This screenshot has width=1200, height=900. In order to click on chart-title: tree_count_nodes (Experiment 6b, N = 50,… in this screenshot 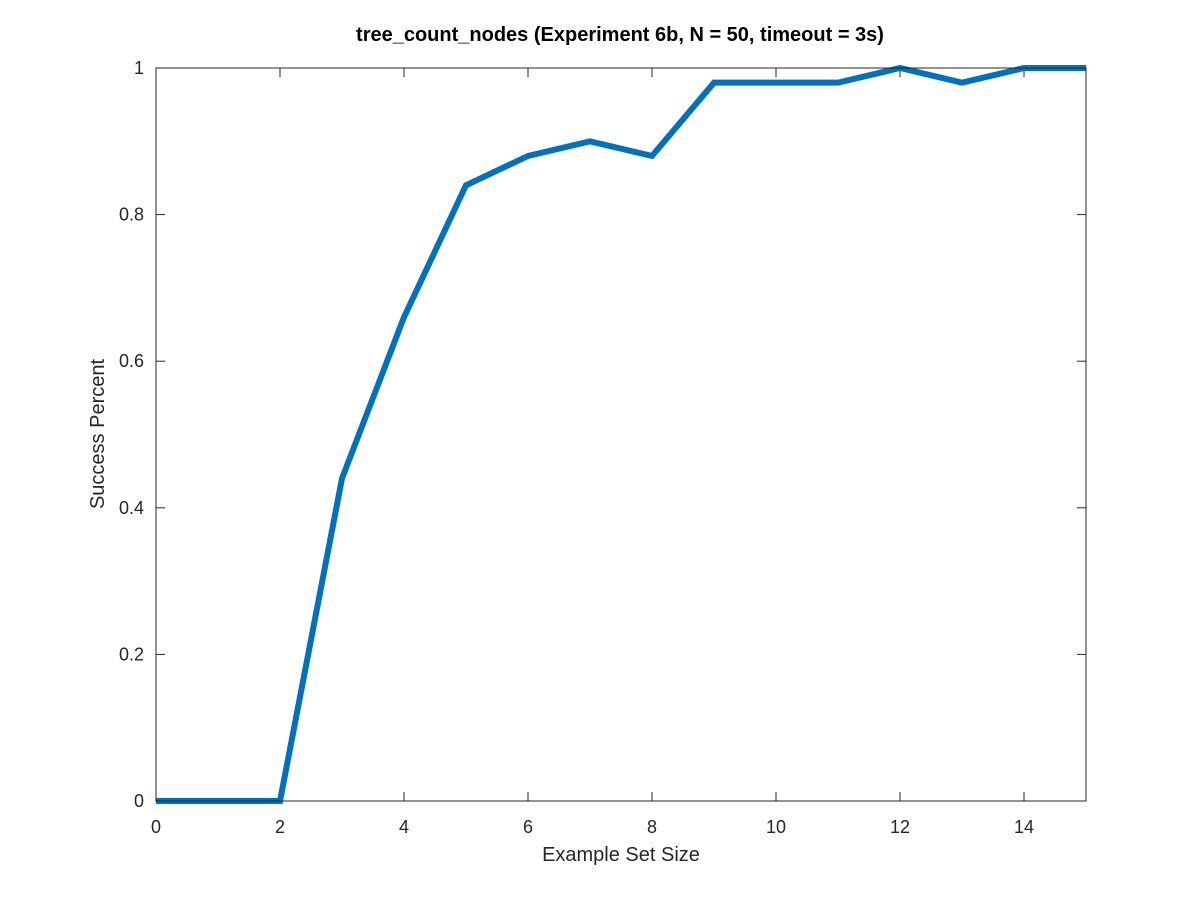, I will do `click(620, 35)`.